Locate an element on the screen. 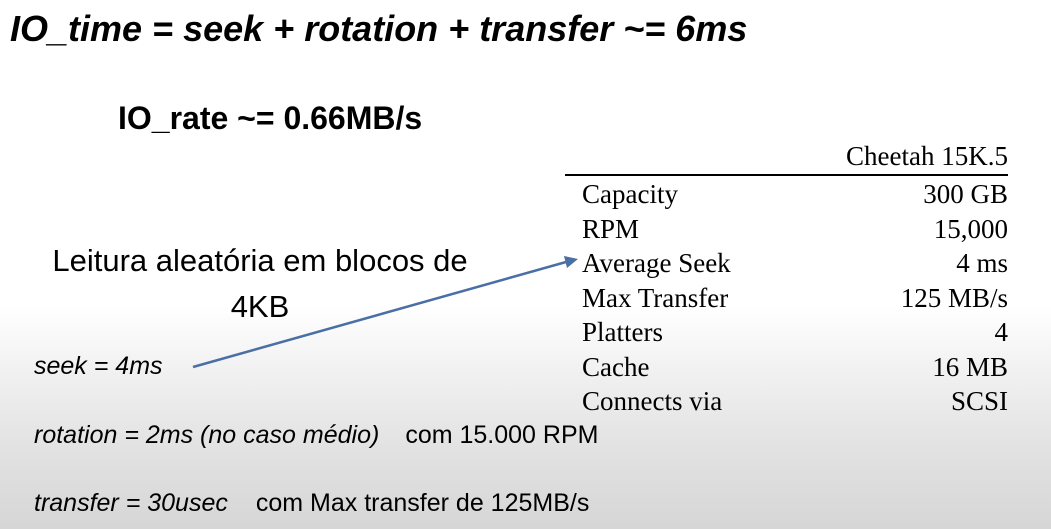  spec-table-header: Cheetah 15K.5 is located at coordinates (786, 157).